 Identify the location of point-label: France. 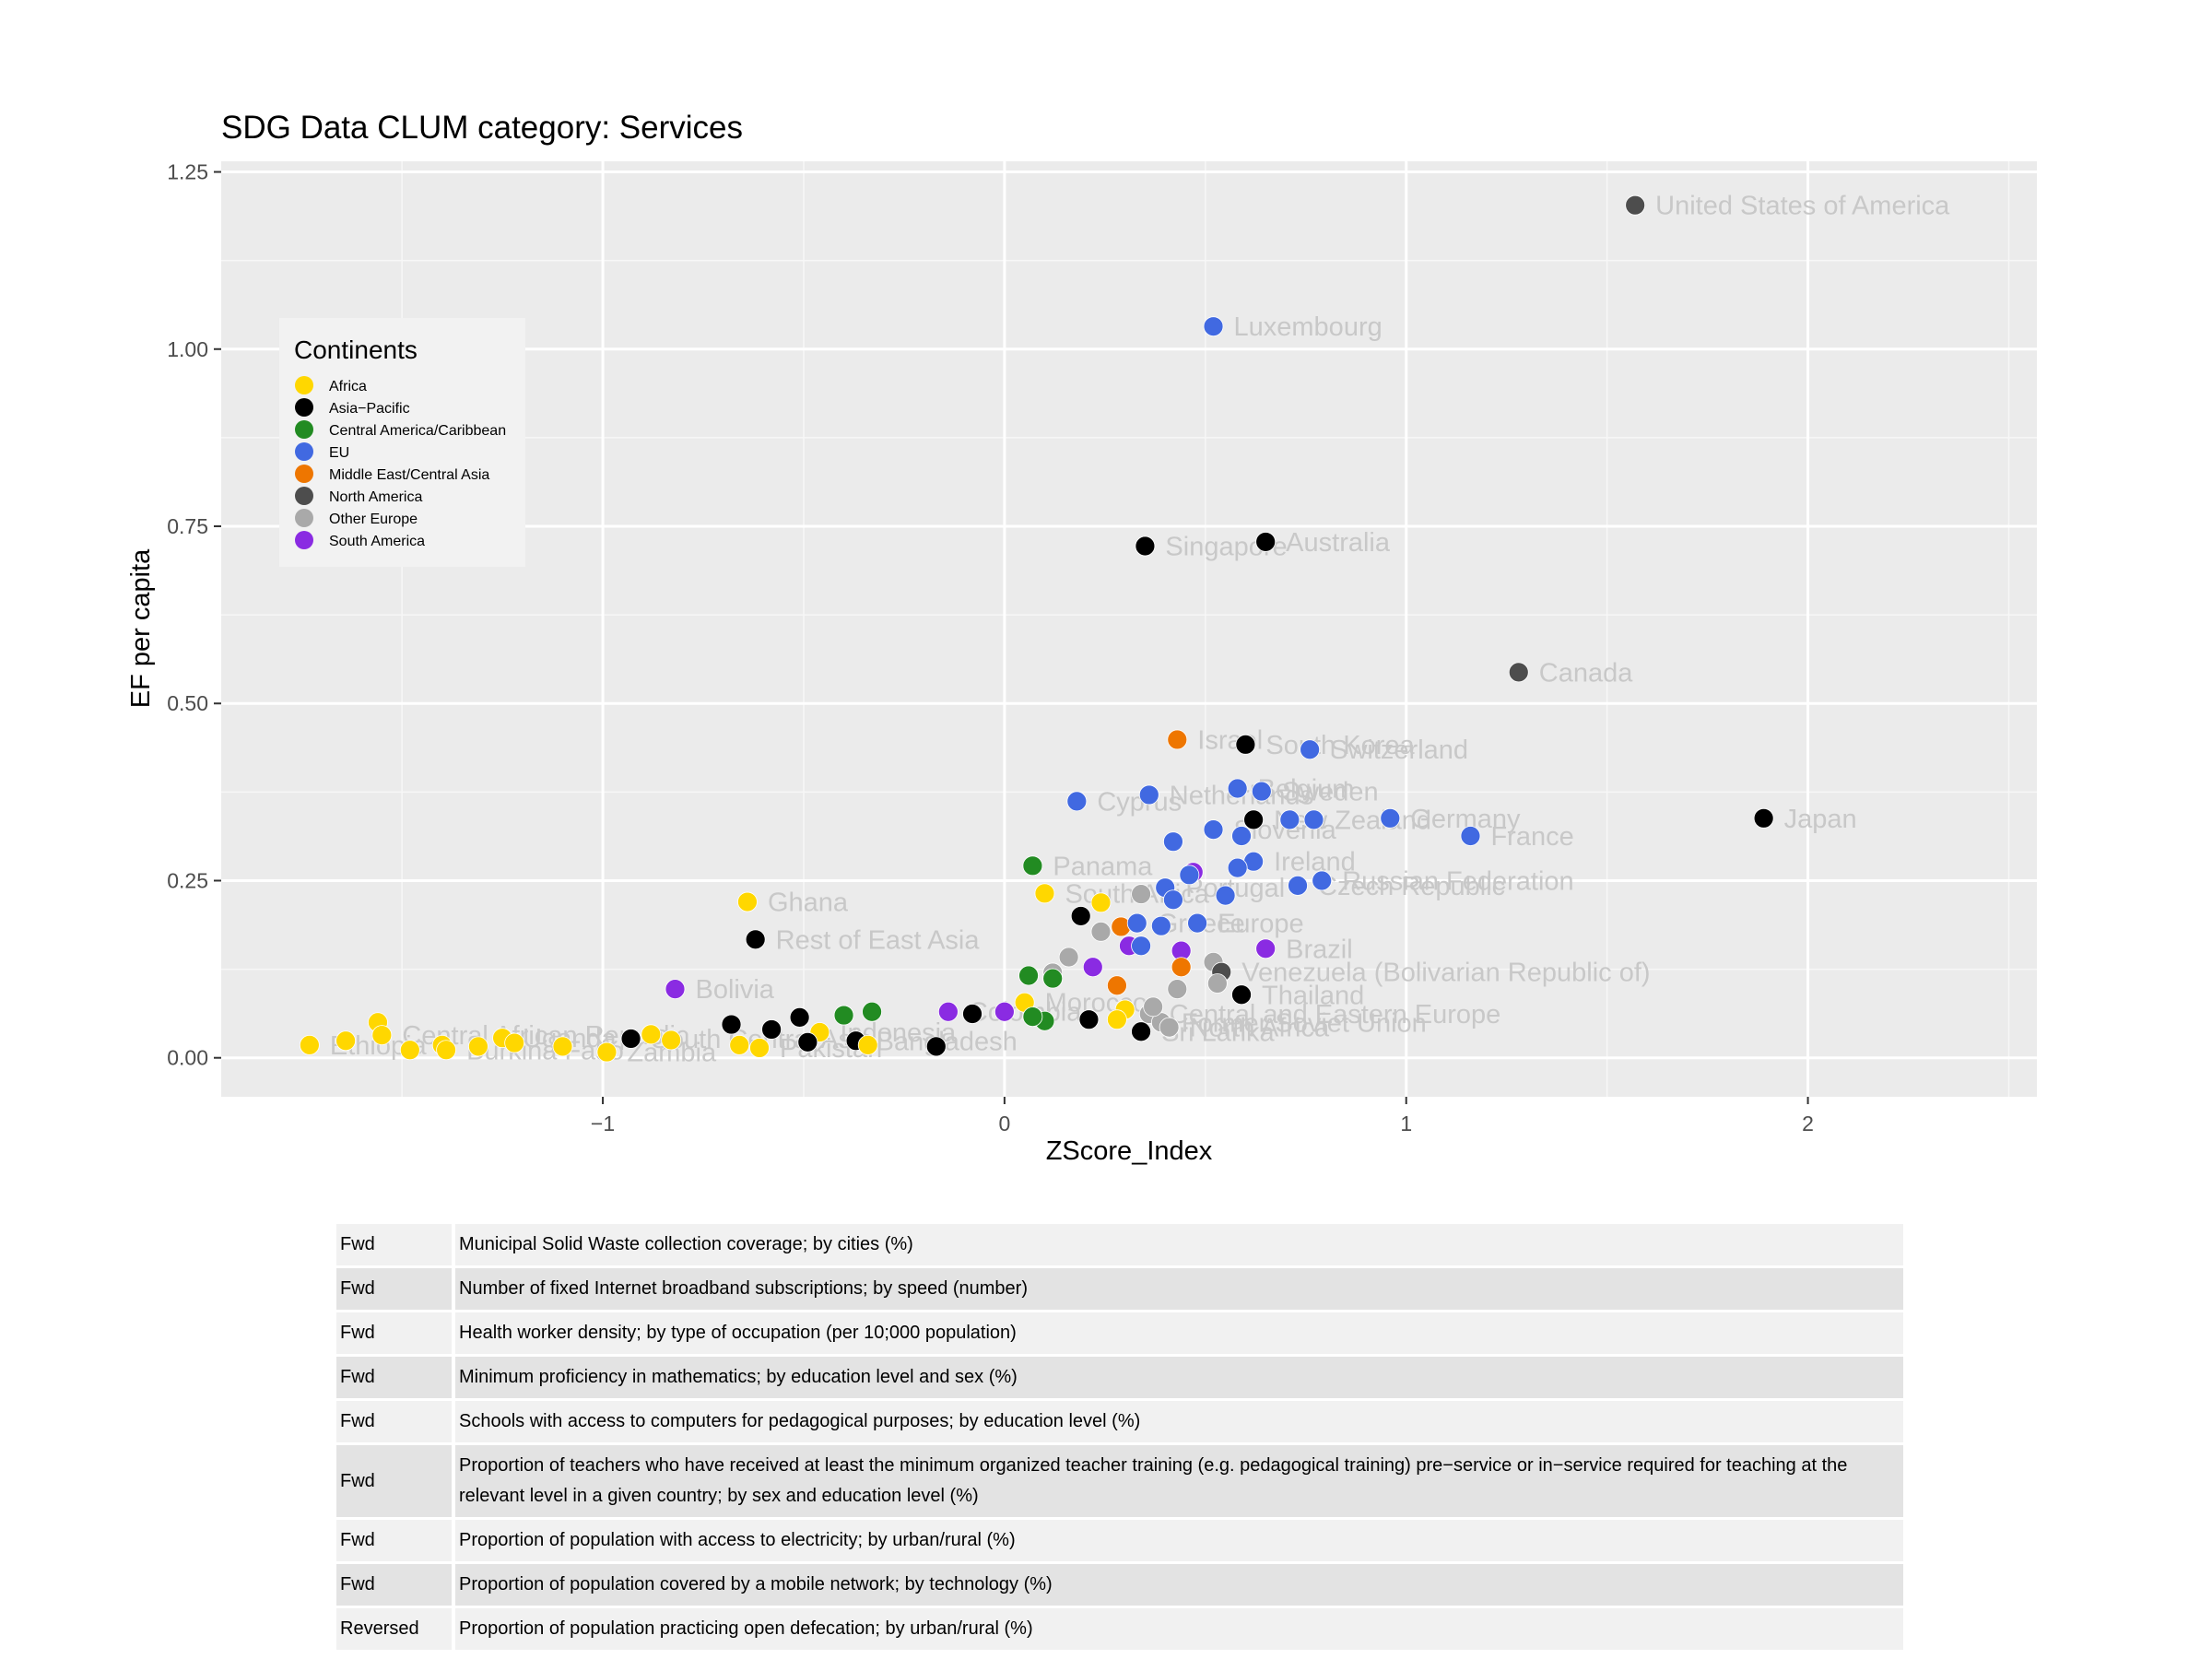
(1531, 837).